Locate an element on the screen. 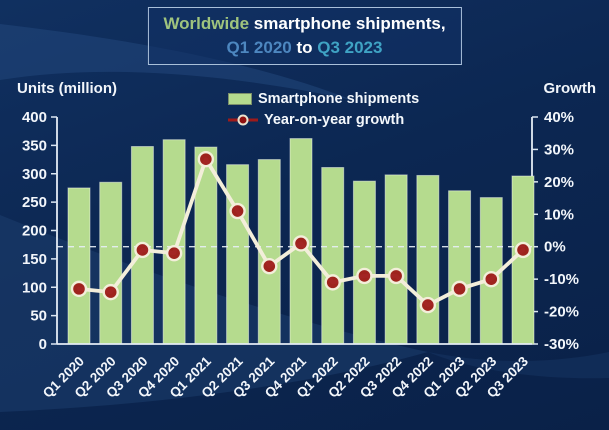 This screenshot has width=609, height=430. growth-marker-Q3-2021 is located at coordinates (269, 266).